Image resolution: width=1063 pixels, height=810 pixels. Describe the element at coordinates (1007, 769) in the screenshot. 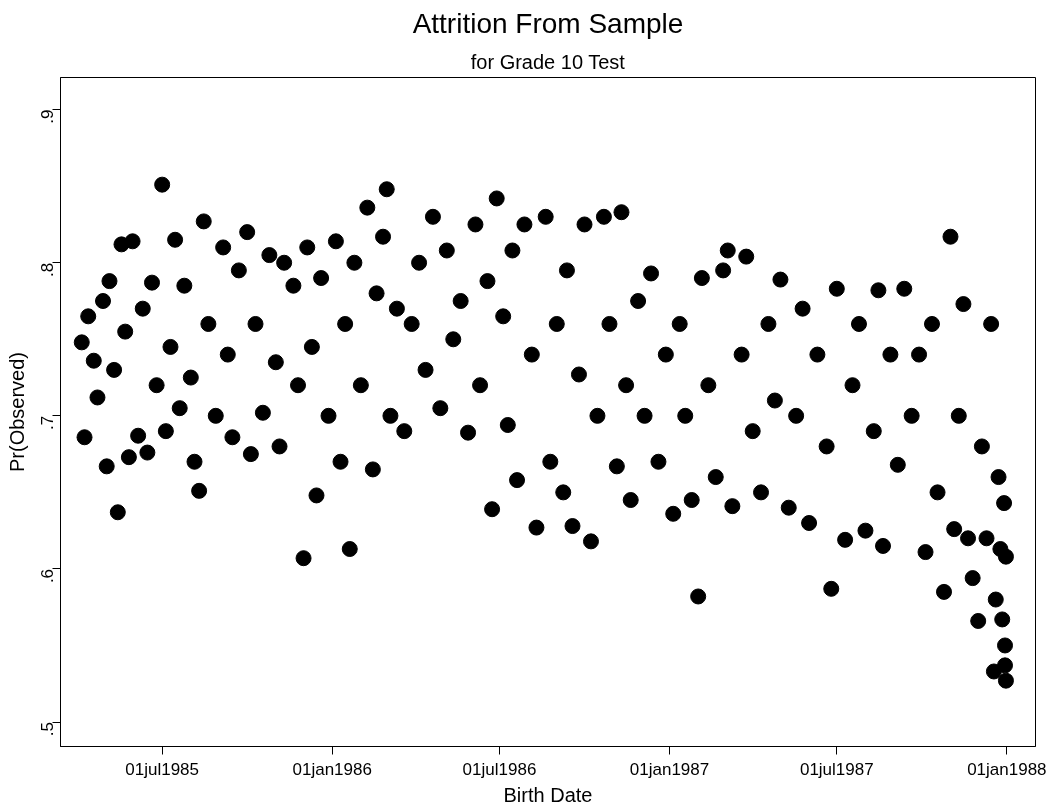

I see `x-tick-label: 01jan1988` at that location.